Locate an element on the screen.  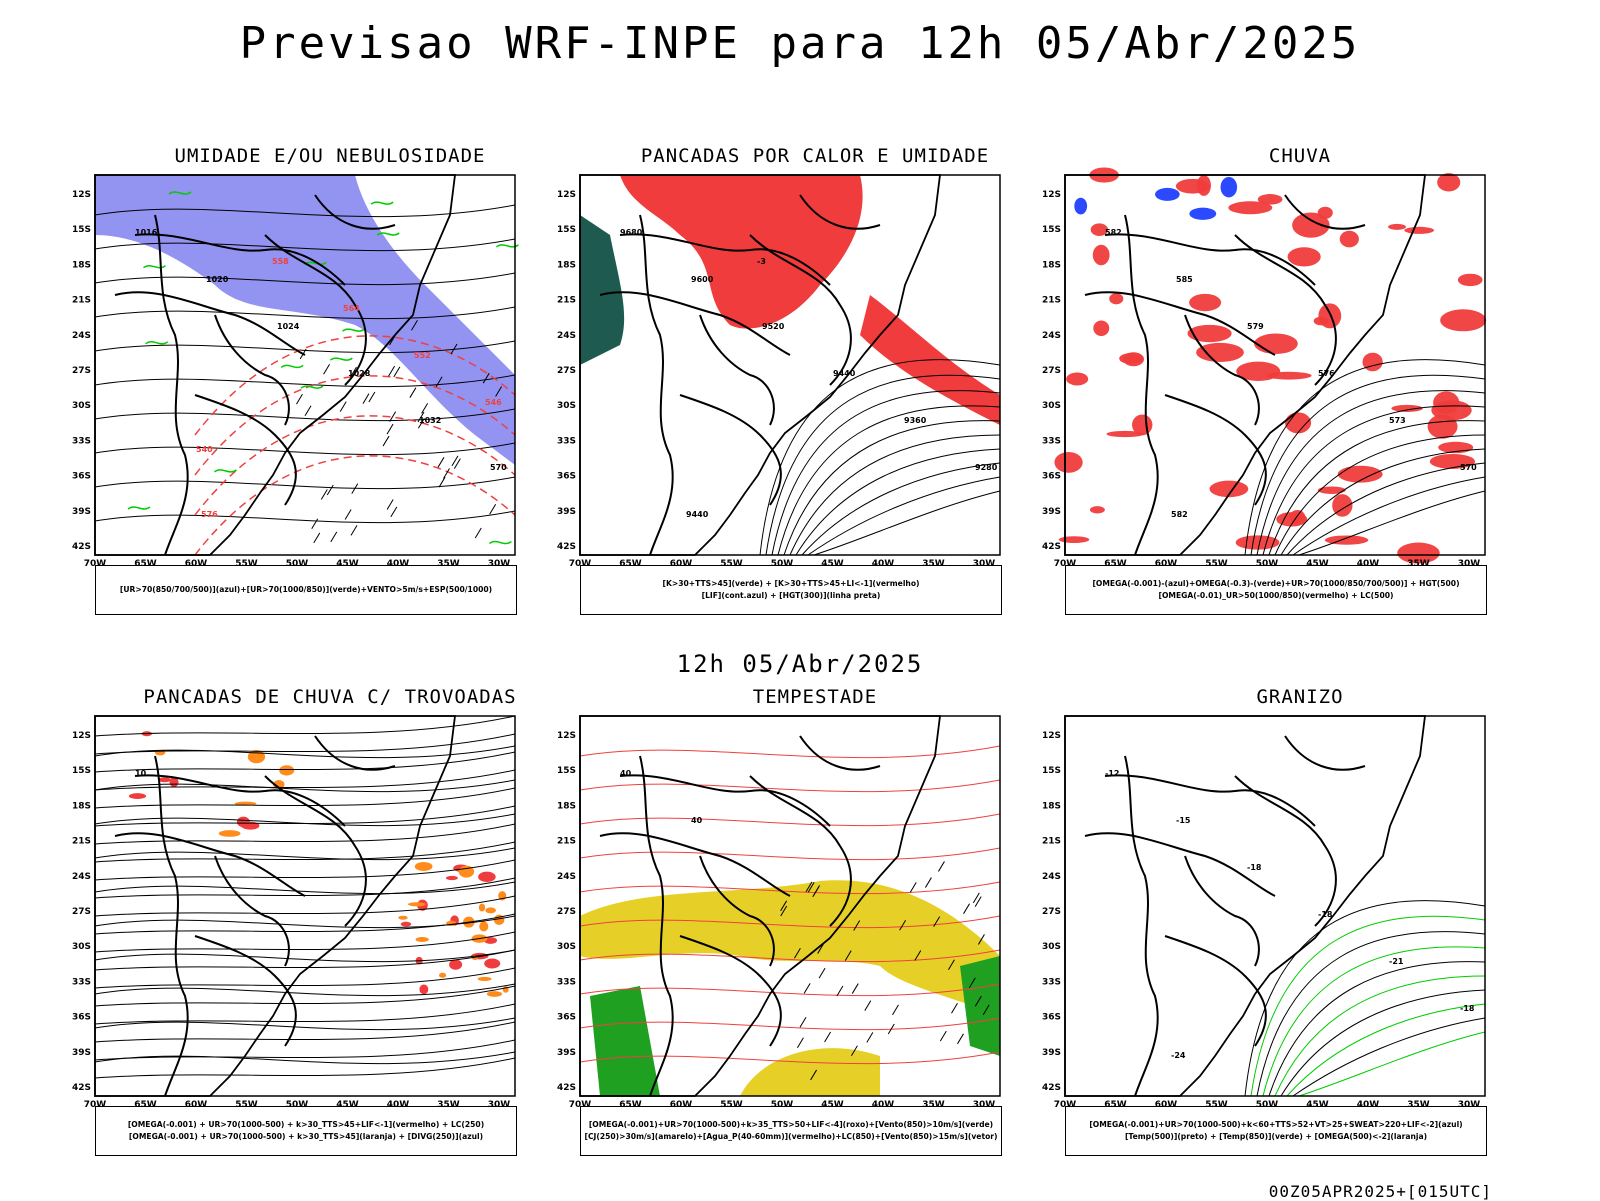
latitude-label: 30S is located at coordinates (1051, 947).